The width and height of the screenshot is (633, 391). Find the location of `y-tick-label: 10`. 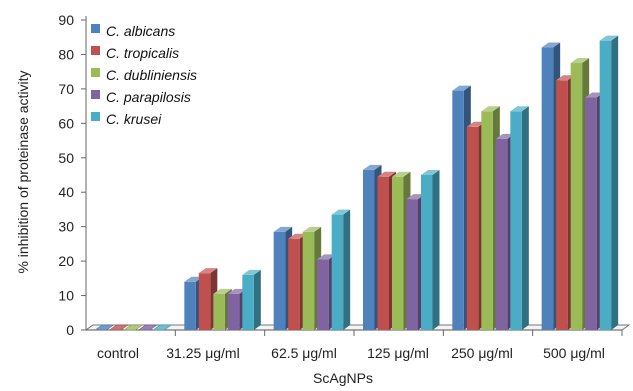

y-tick-label: 10 is located at coordinates (66, 296).